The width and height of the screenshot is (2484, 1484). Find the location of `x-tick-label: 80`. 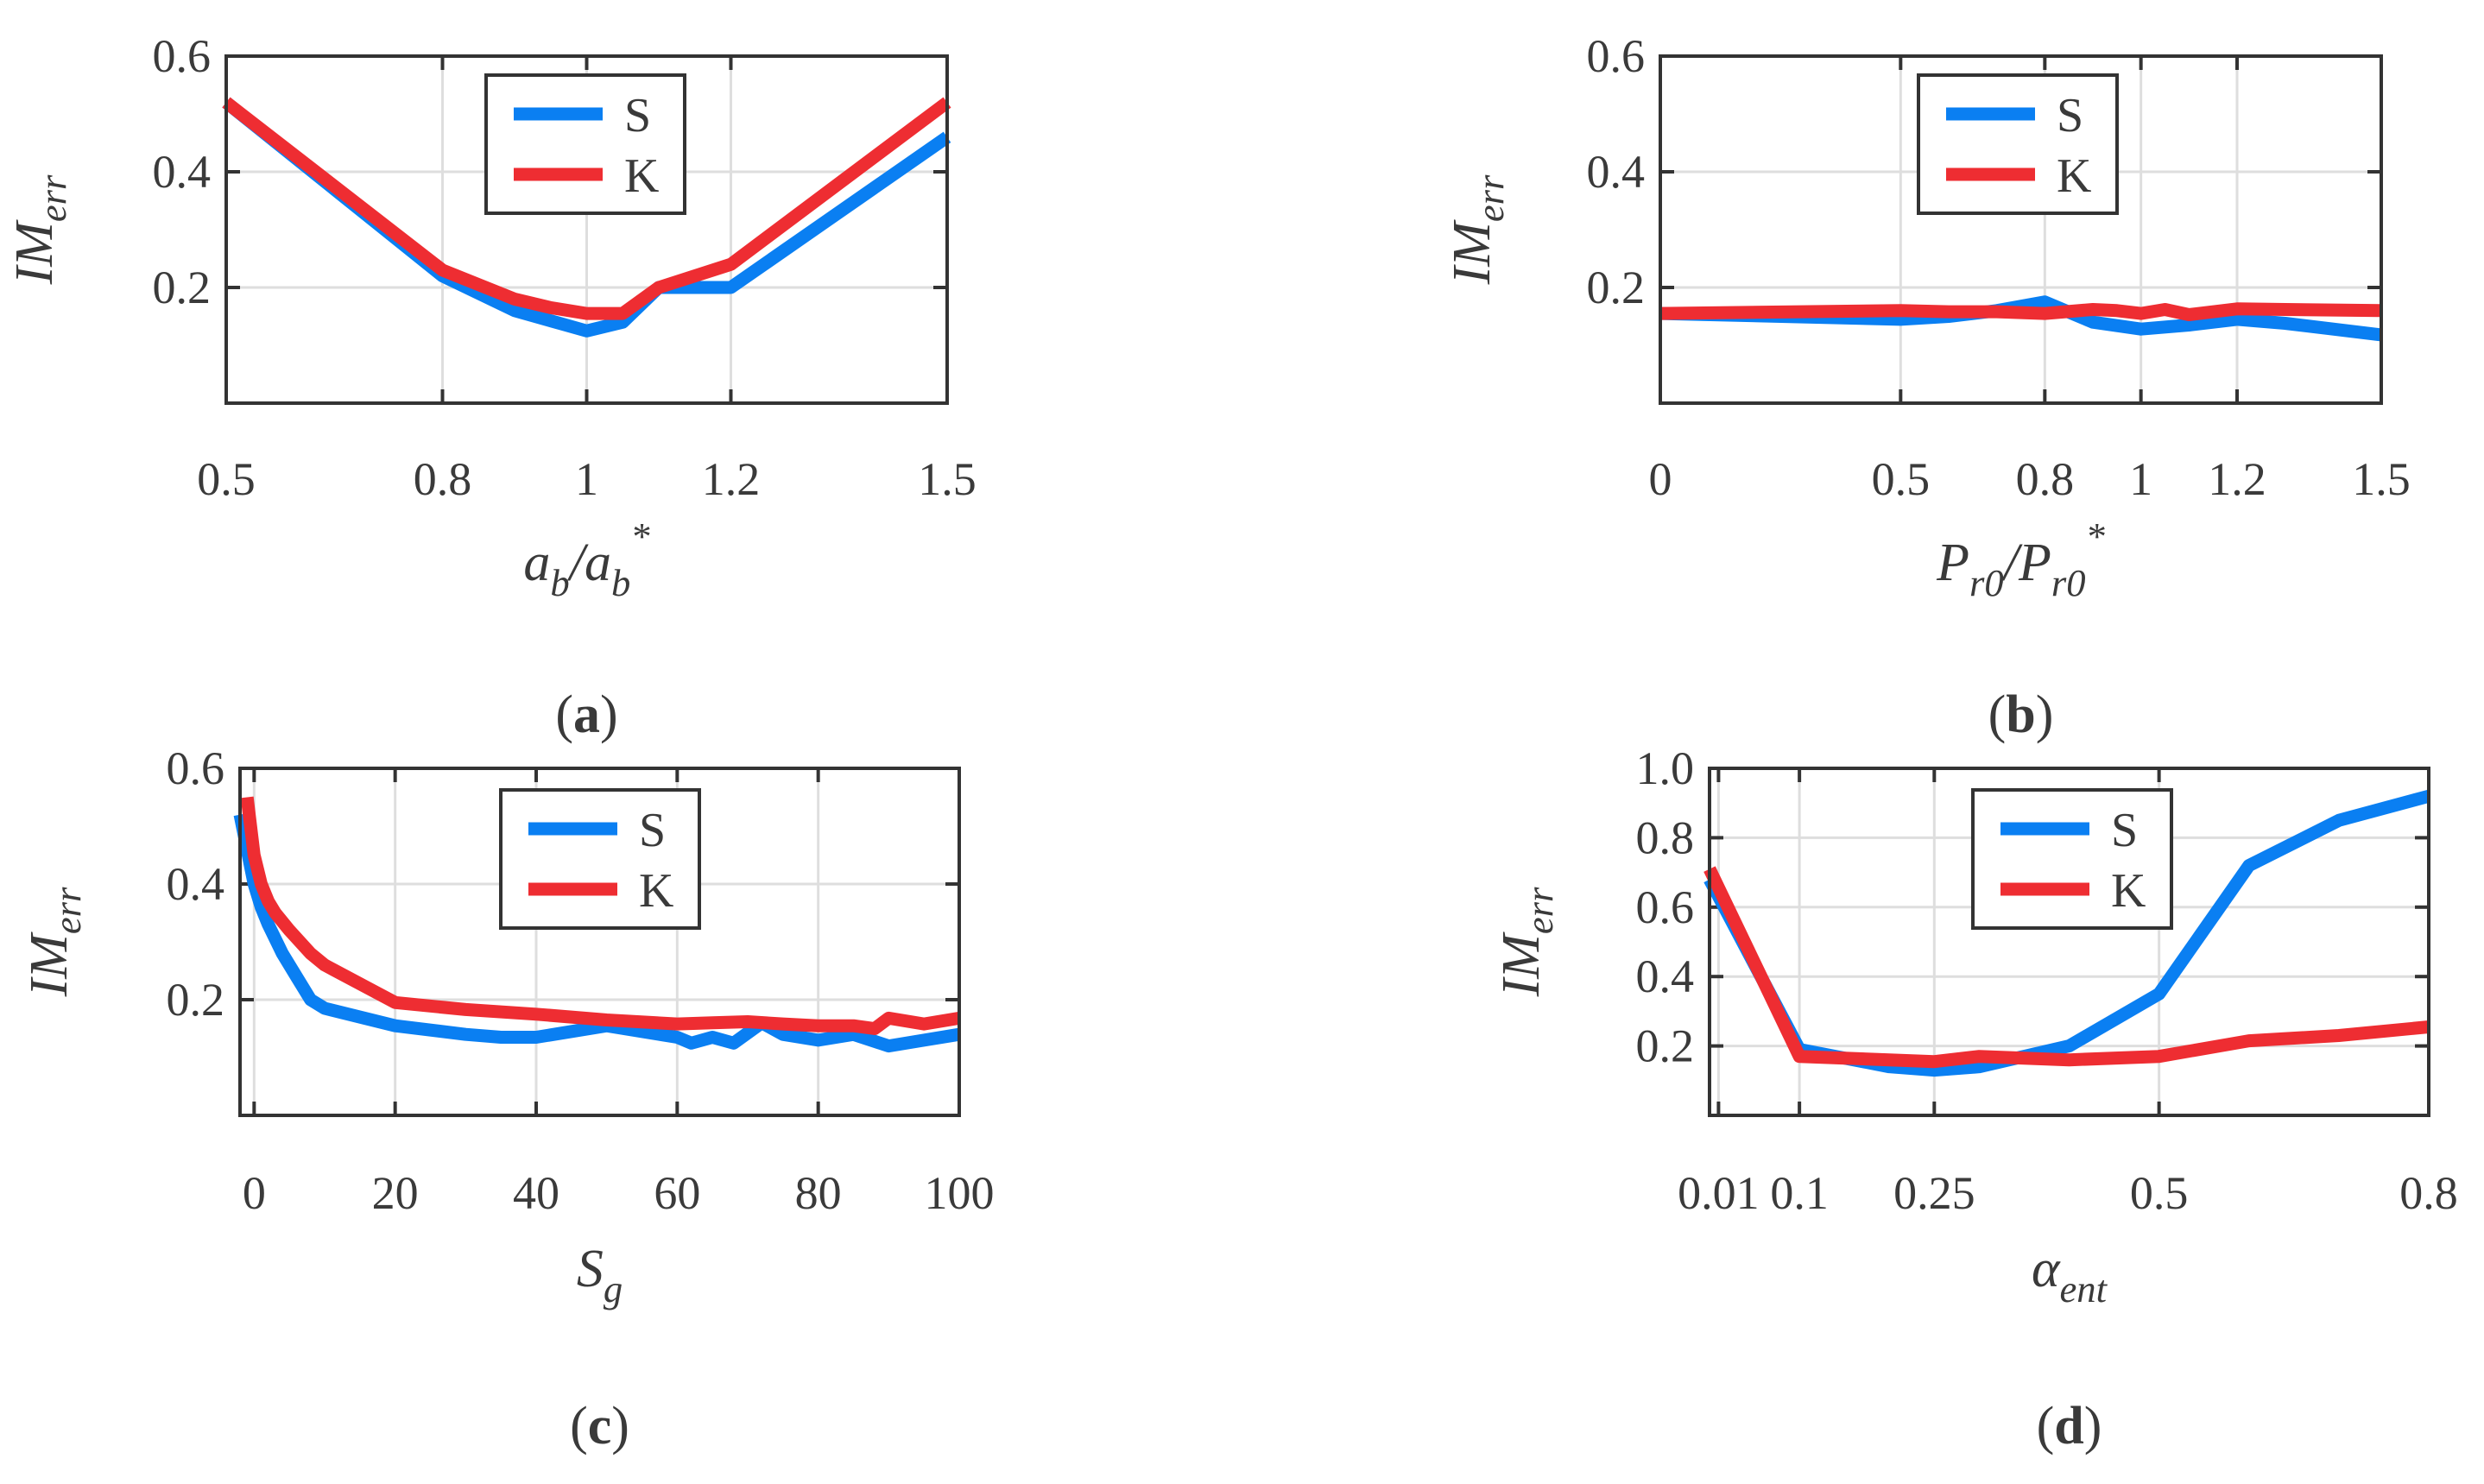

x-tick-label: 80 is located at coordinates (818, 1193).